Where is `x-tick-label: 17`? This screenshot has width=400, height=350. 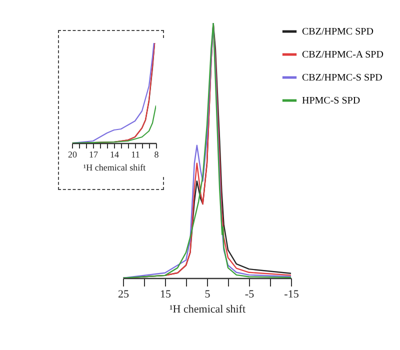 x-tick-label: 17 is located at coordinates (93, 155).